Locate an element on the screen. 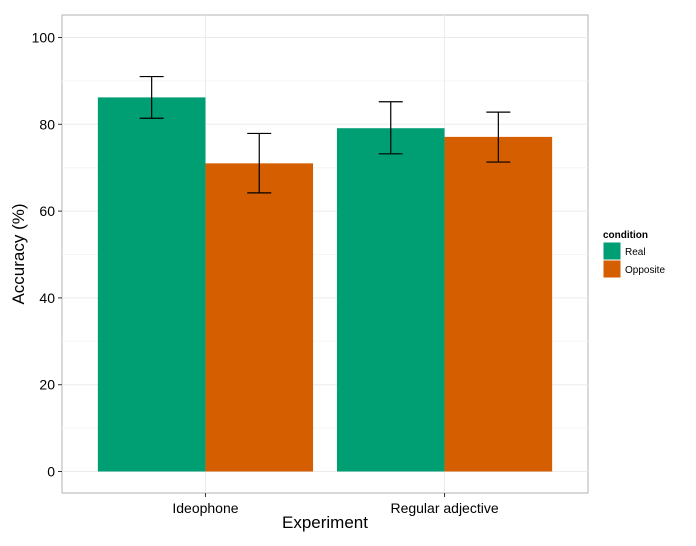  y-axis-label: Accuracy (%) is located at coordinates (18, 253).